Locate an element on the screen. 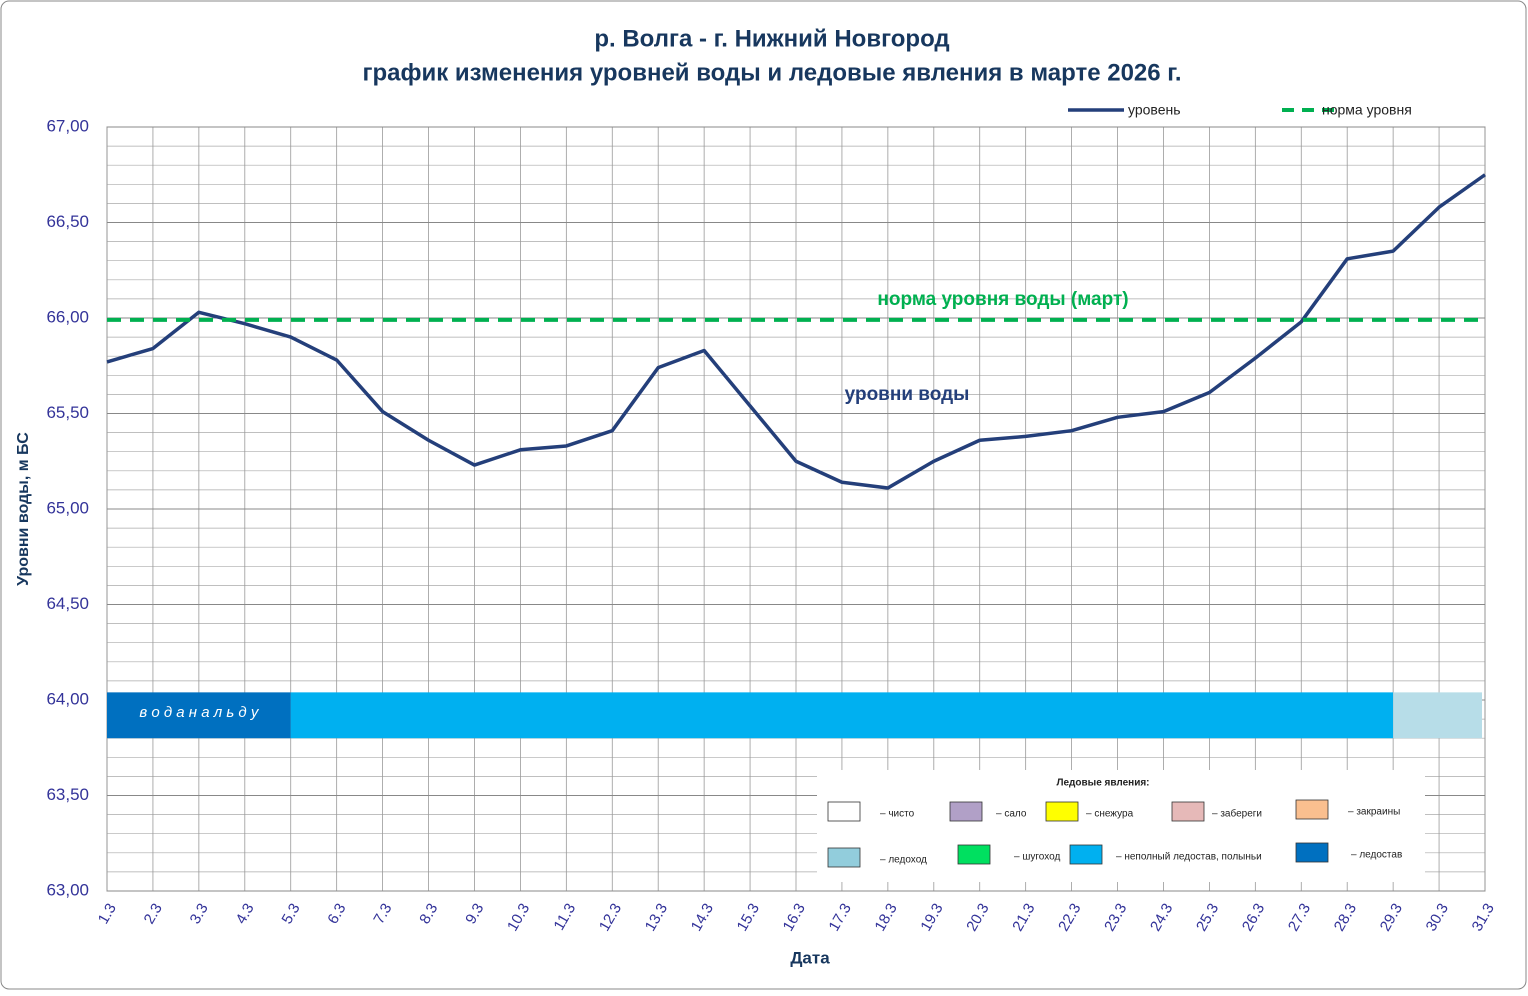 The width and height of the screenshot is (1528, 996). chart-title: р. Волга - г. Нижний Новгород is located at coordinates (771, 38).